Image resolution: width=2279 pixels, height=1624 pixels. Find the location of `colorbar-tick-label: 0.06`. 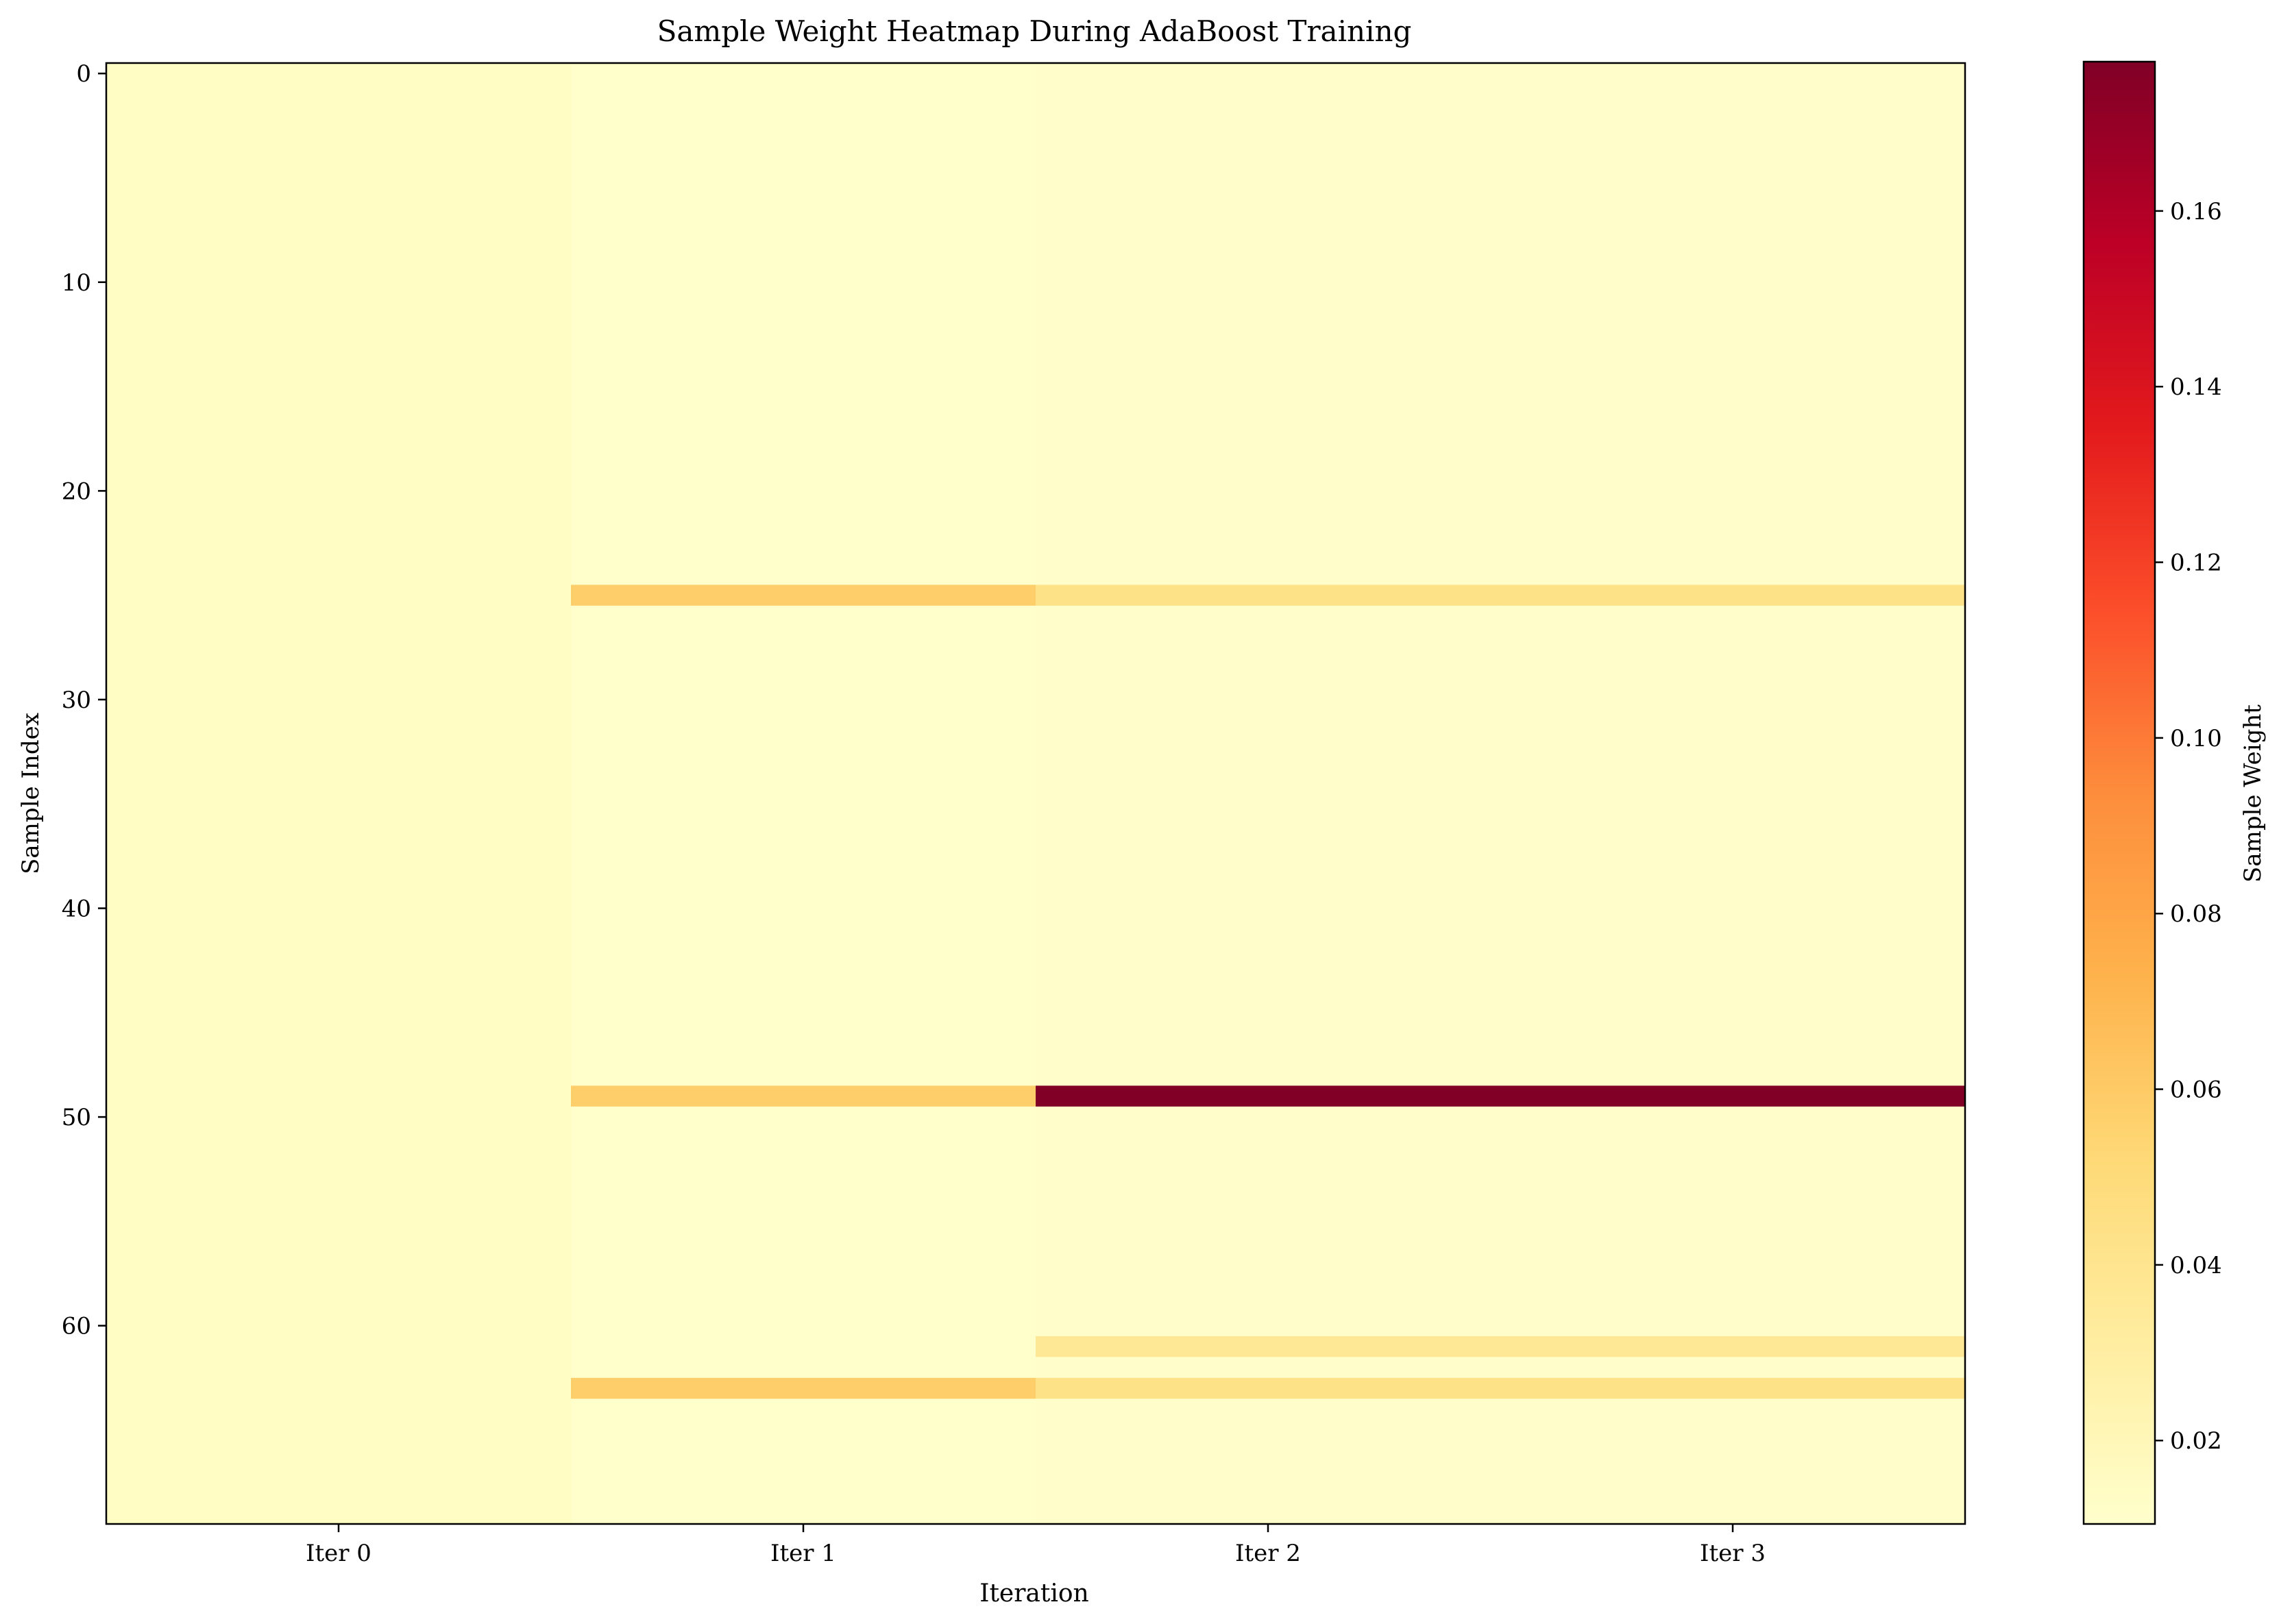

colorbar-tick-label: 0.06 is located at coordinates (2196, 1090).